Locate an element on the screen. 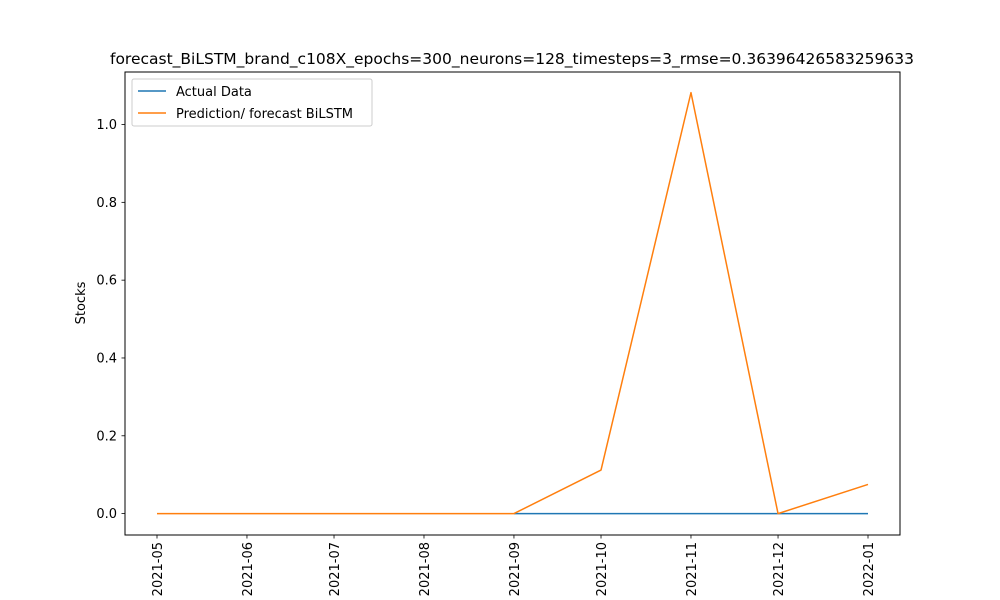  legend-box is located at coordinates (252, 102).